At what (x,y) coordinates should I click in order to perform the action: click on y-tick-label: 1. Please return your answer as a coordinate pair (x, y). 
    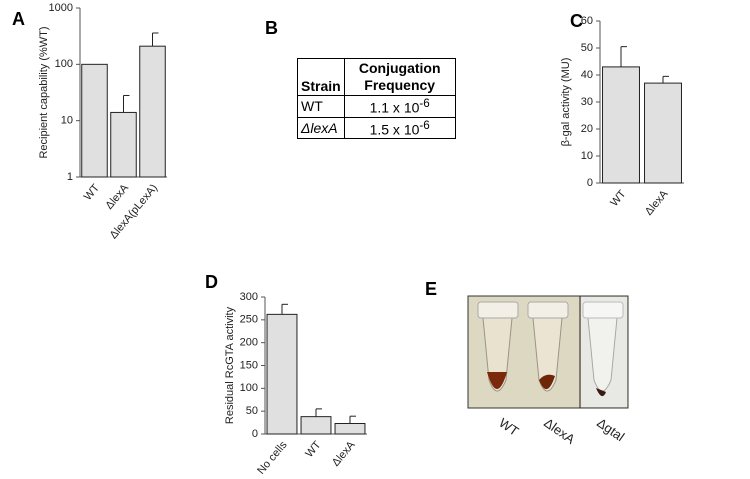
    Looking at the image, I should click on (70, 177).